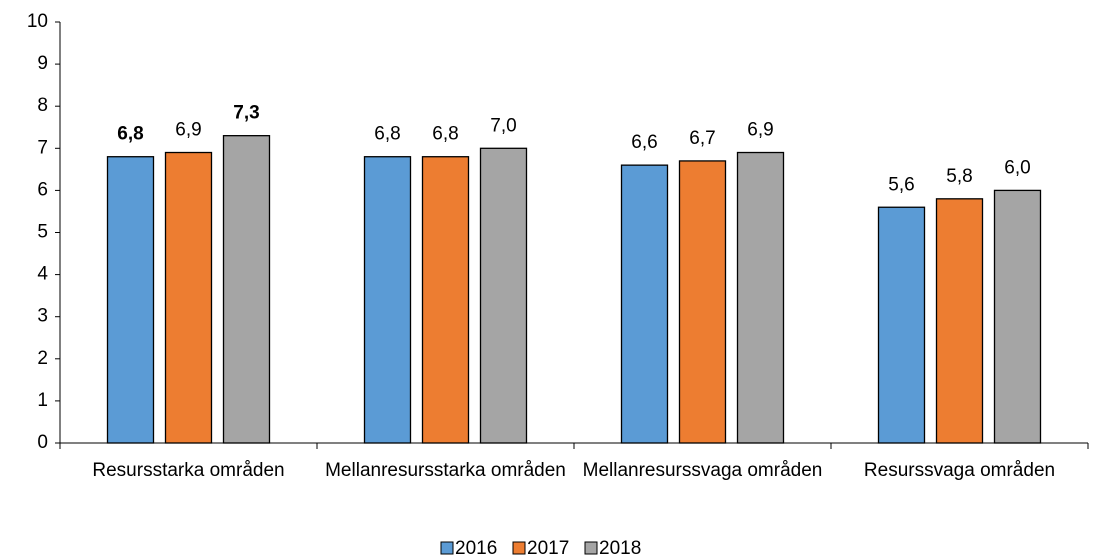  What do you see at coordinates (246, 113) in the screenshot?
I see `value-label: 7,3` at bounding box center [246, 113].